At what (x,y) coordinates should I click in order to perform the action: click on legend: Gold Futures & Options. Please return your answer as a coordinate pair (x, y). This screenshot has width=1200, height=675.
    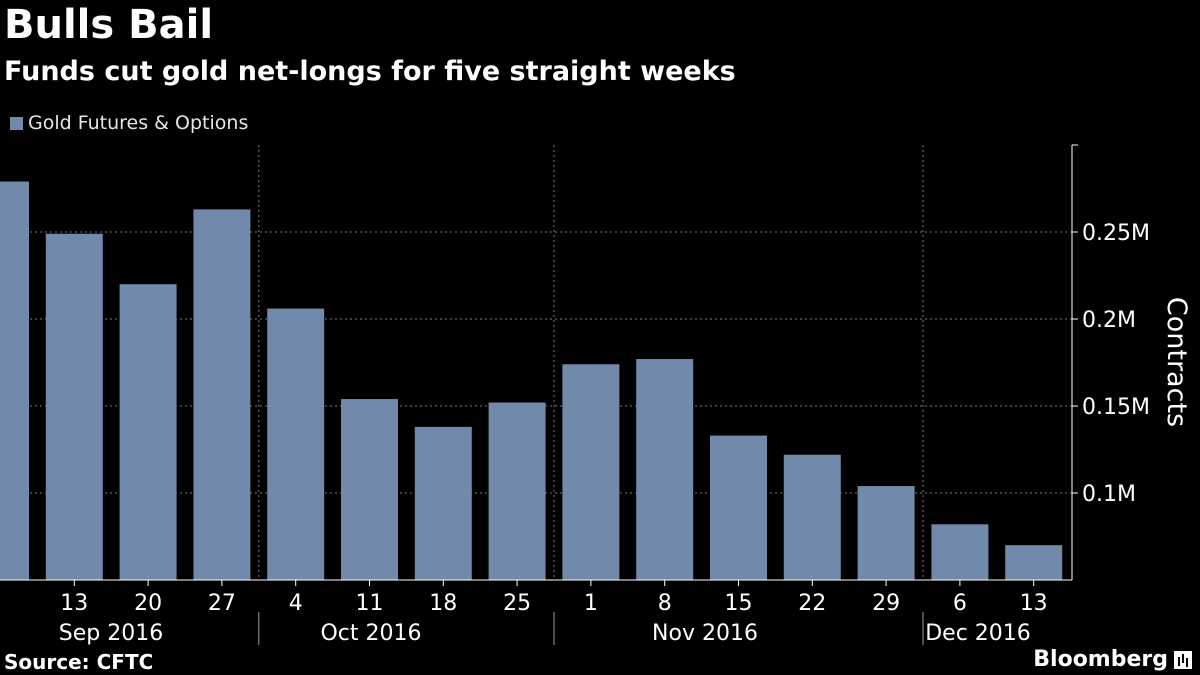
    Looking at the image, I should click on (129, 123).